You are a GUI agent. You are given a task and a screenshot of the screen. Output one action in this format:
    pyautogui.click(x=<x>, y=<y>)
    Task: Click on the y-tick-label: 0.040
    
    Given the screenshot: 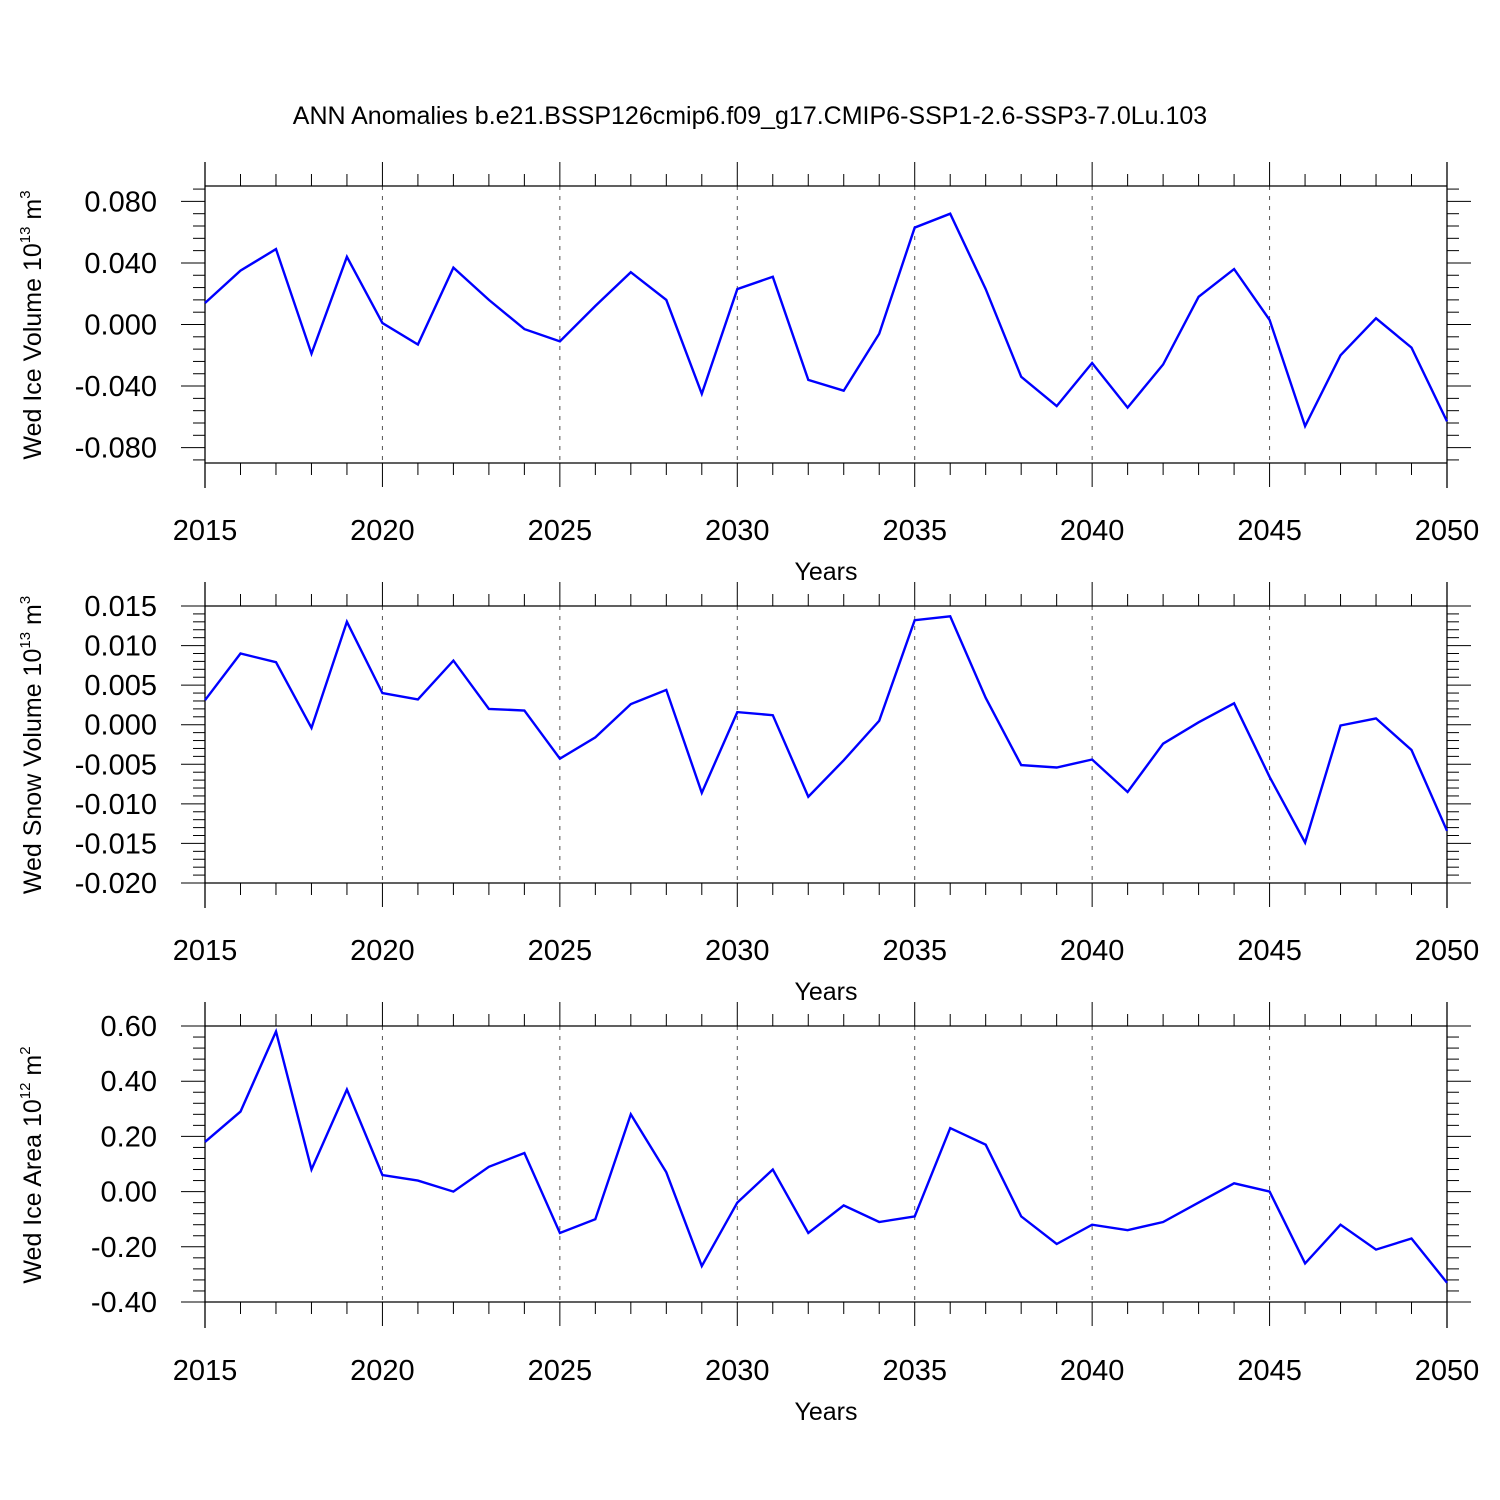 What is the action you would take?
    pyautogui.click(x=120, y=264)
    